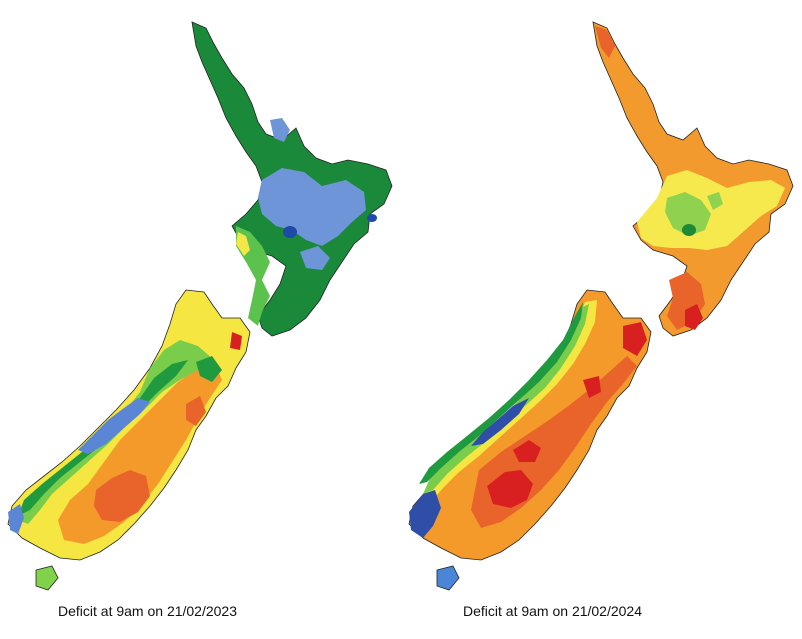  What do you see at coordinates (243, 244) in the screenshot?
I see `north-island-yellow-patch` at bounding box center [243, 244].